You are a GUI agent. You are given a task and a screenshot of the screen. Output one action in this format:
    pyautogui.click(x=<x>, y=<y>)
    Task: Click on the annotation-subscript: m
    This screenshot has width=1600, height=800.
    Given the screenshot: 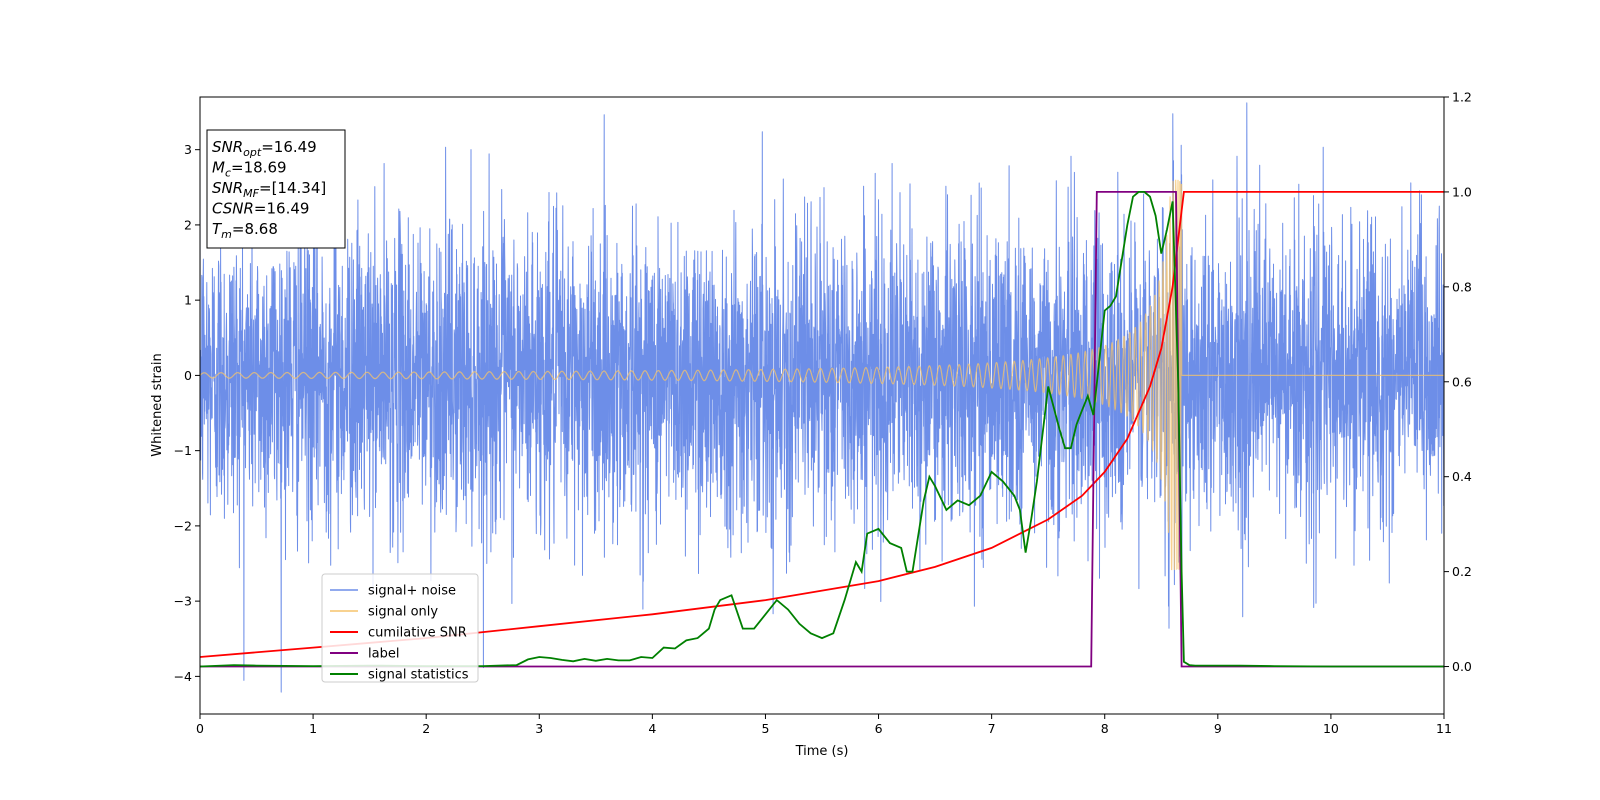 What is the action you would take?
    pyautogui.click(x=226, y=234)
    